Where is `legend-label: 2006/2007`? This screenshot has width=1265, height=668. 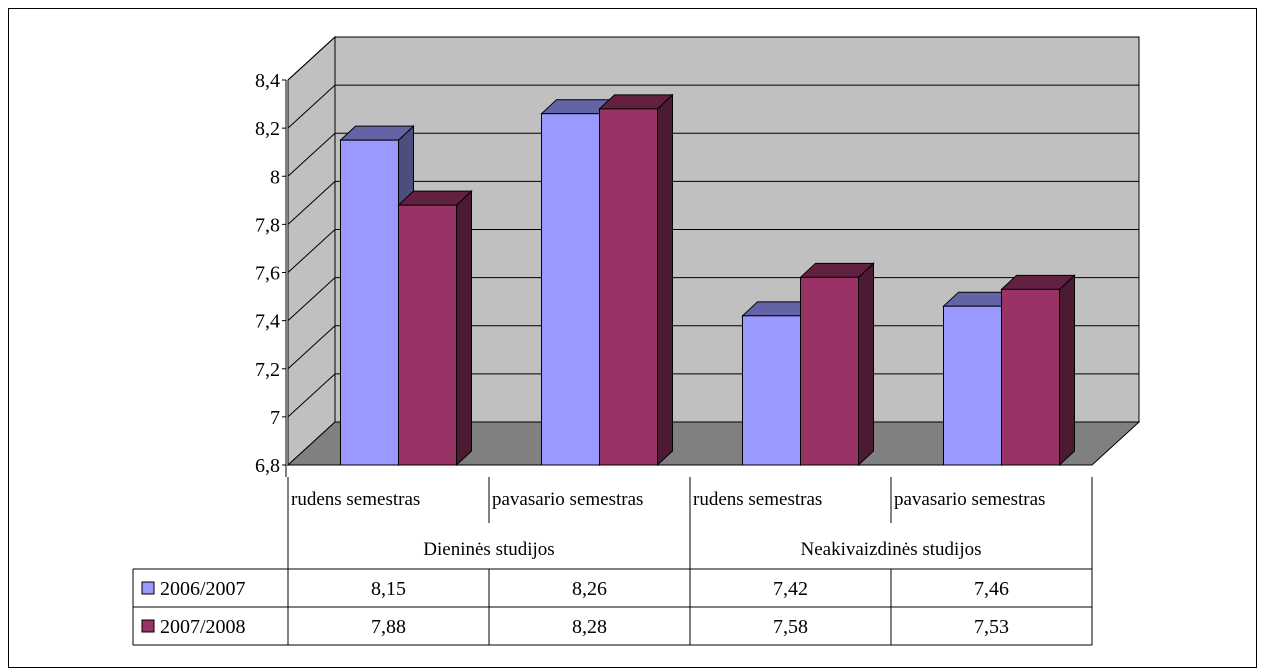 legend-label: 2006/2007 is located at coordinates (203, 589).